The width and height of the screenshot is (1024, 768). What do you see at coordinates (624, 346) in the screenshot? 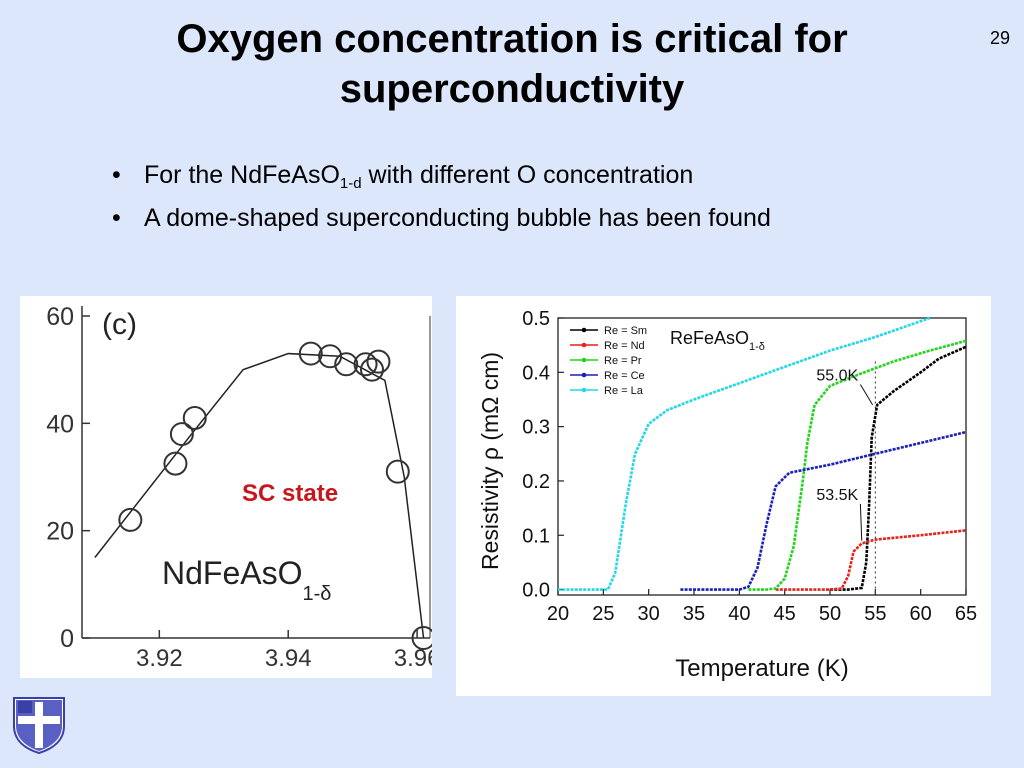
I see `legend-label: Re = Nd` at bounding box center [624, 346].